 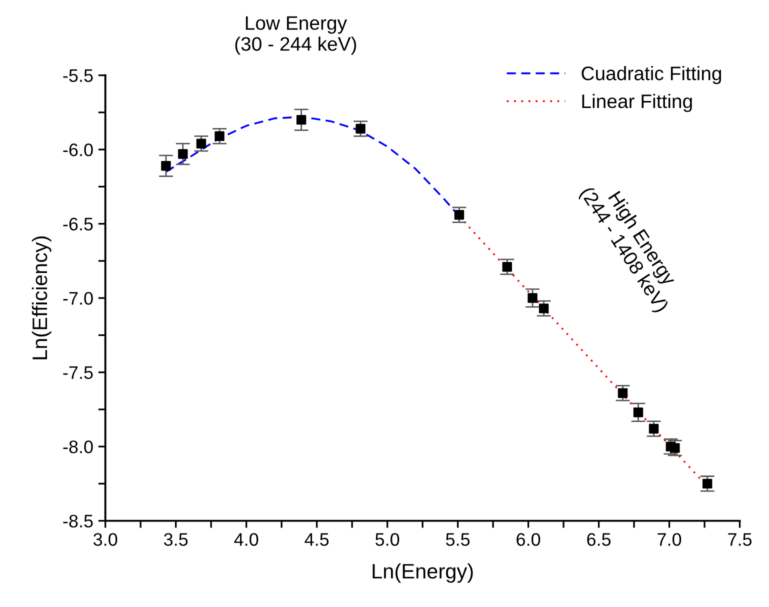 I want to click on x-tick-label: 5.5, so click(x=458, y=539).